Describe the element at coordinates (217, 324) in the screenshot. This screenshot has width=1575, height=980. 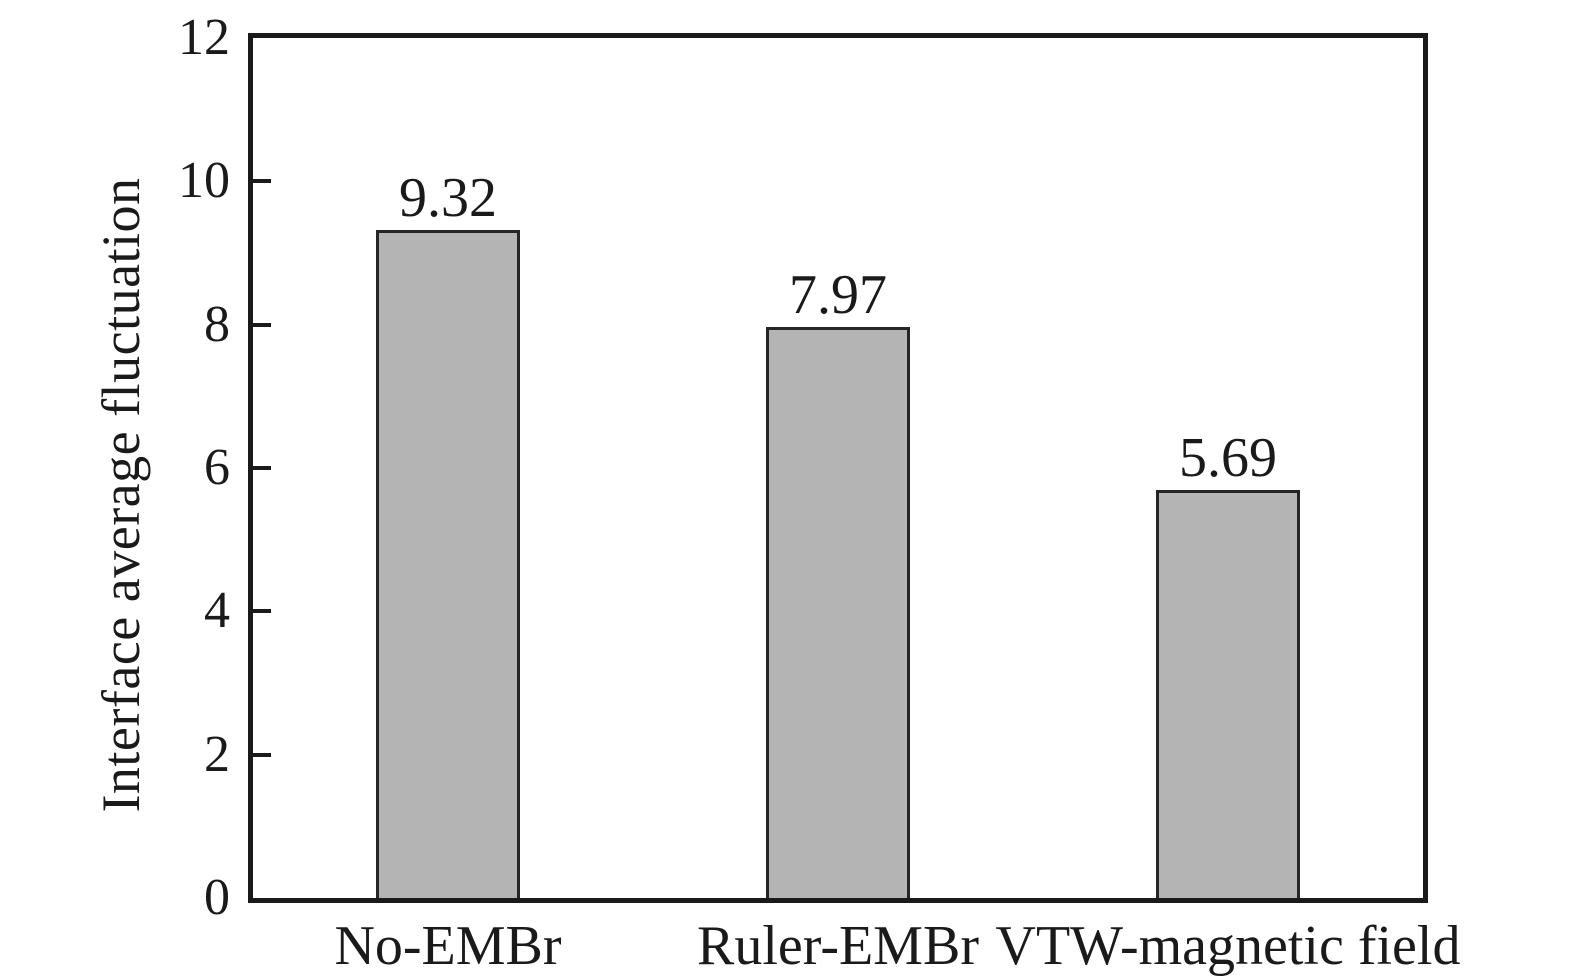
I see `y-tick-label: 8` at that location.